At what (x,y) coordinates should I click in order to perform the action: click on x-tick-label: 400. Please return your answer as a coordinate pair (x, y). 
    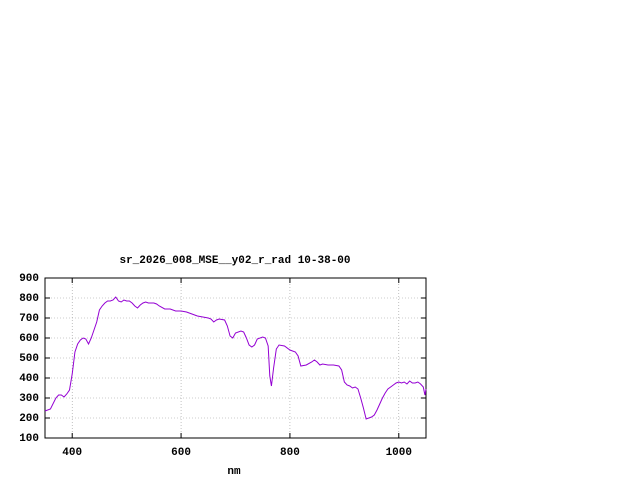
    Looking at the image, I should click on (72, 453).